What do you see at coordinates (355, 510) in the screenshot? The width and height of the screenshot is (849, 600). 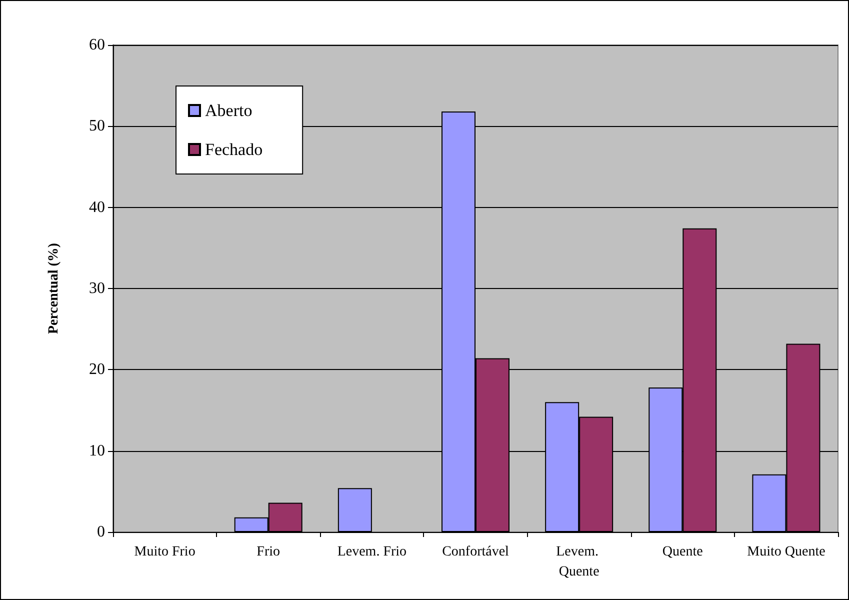 I see `bar` at bounding box center [355, 510].